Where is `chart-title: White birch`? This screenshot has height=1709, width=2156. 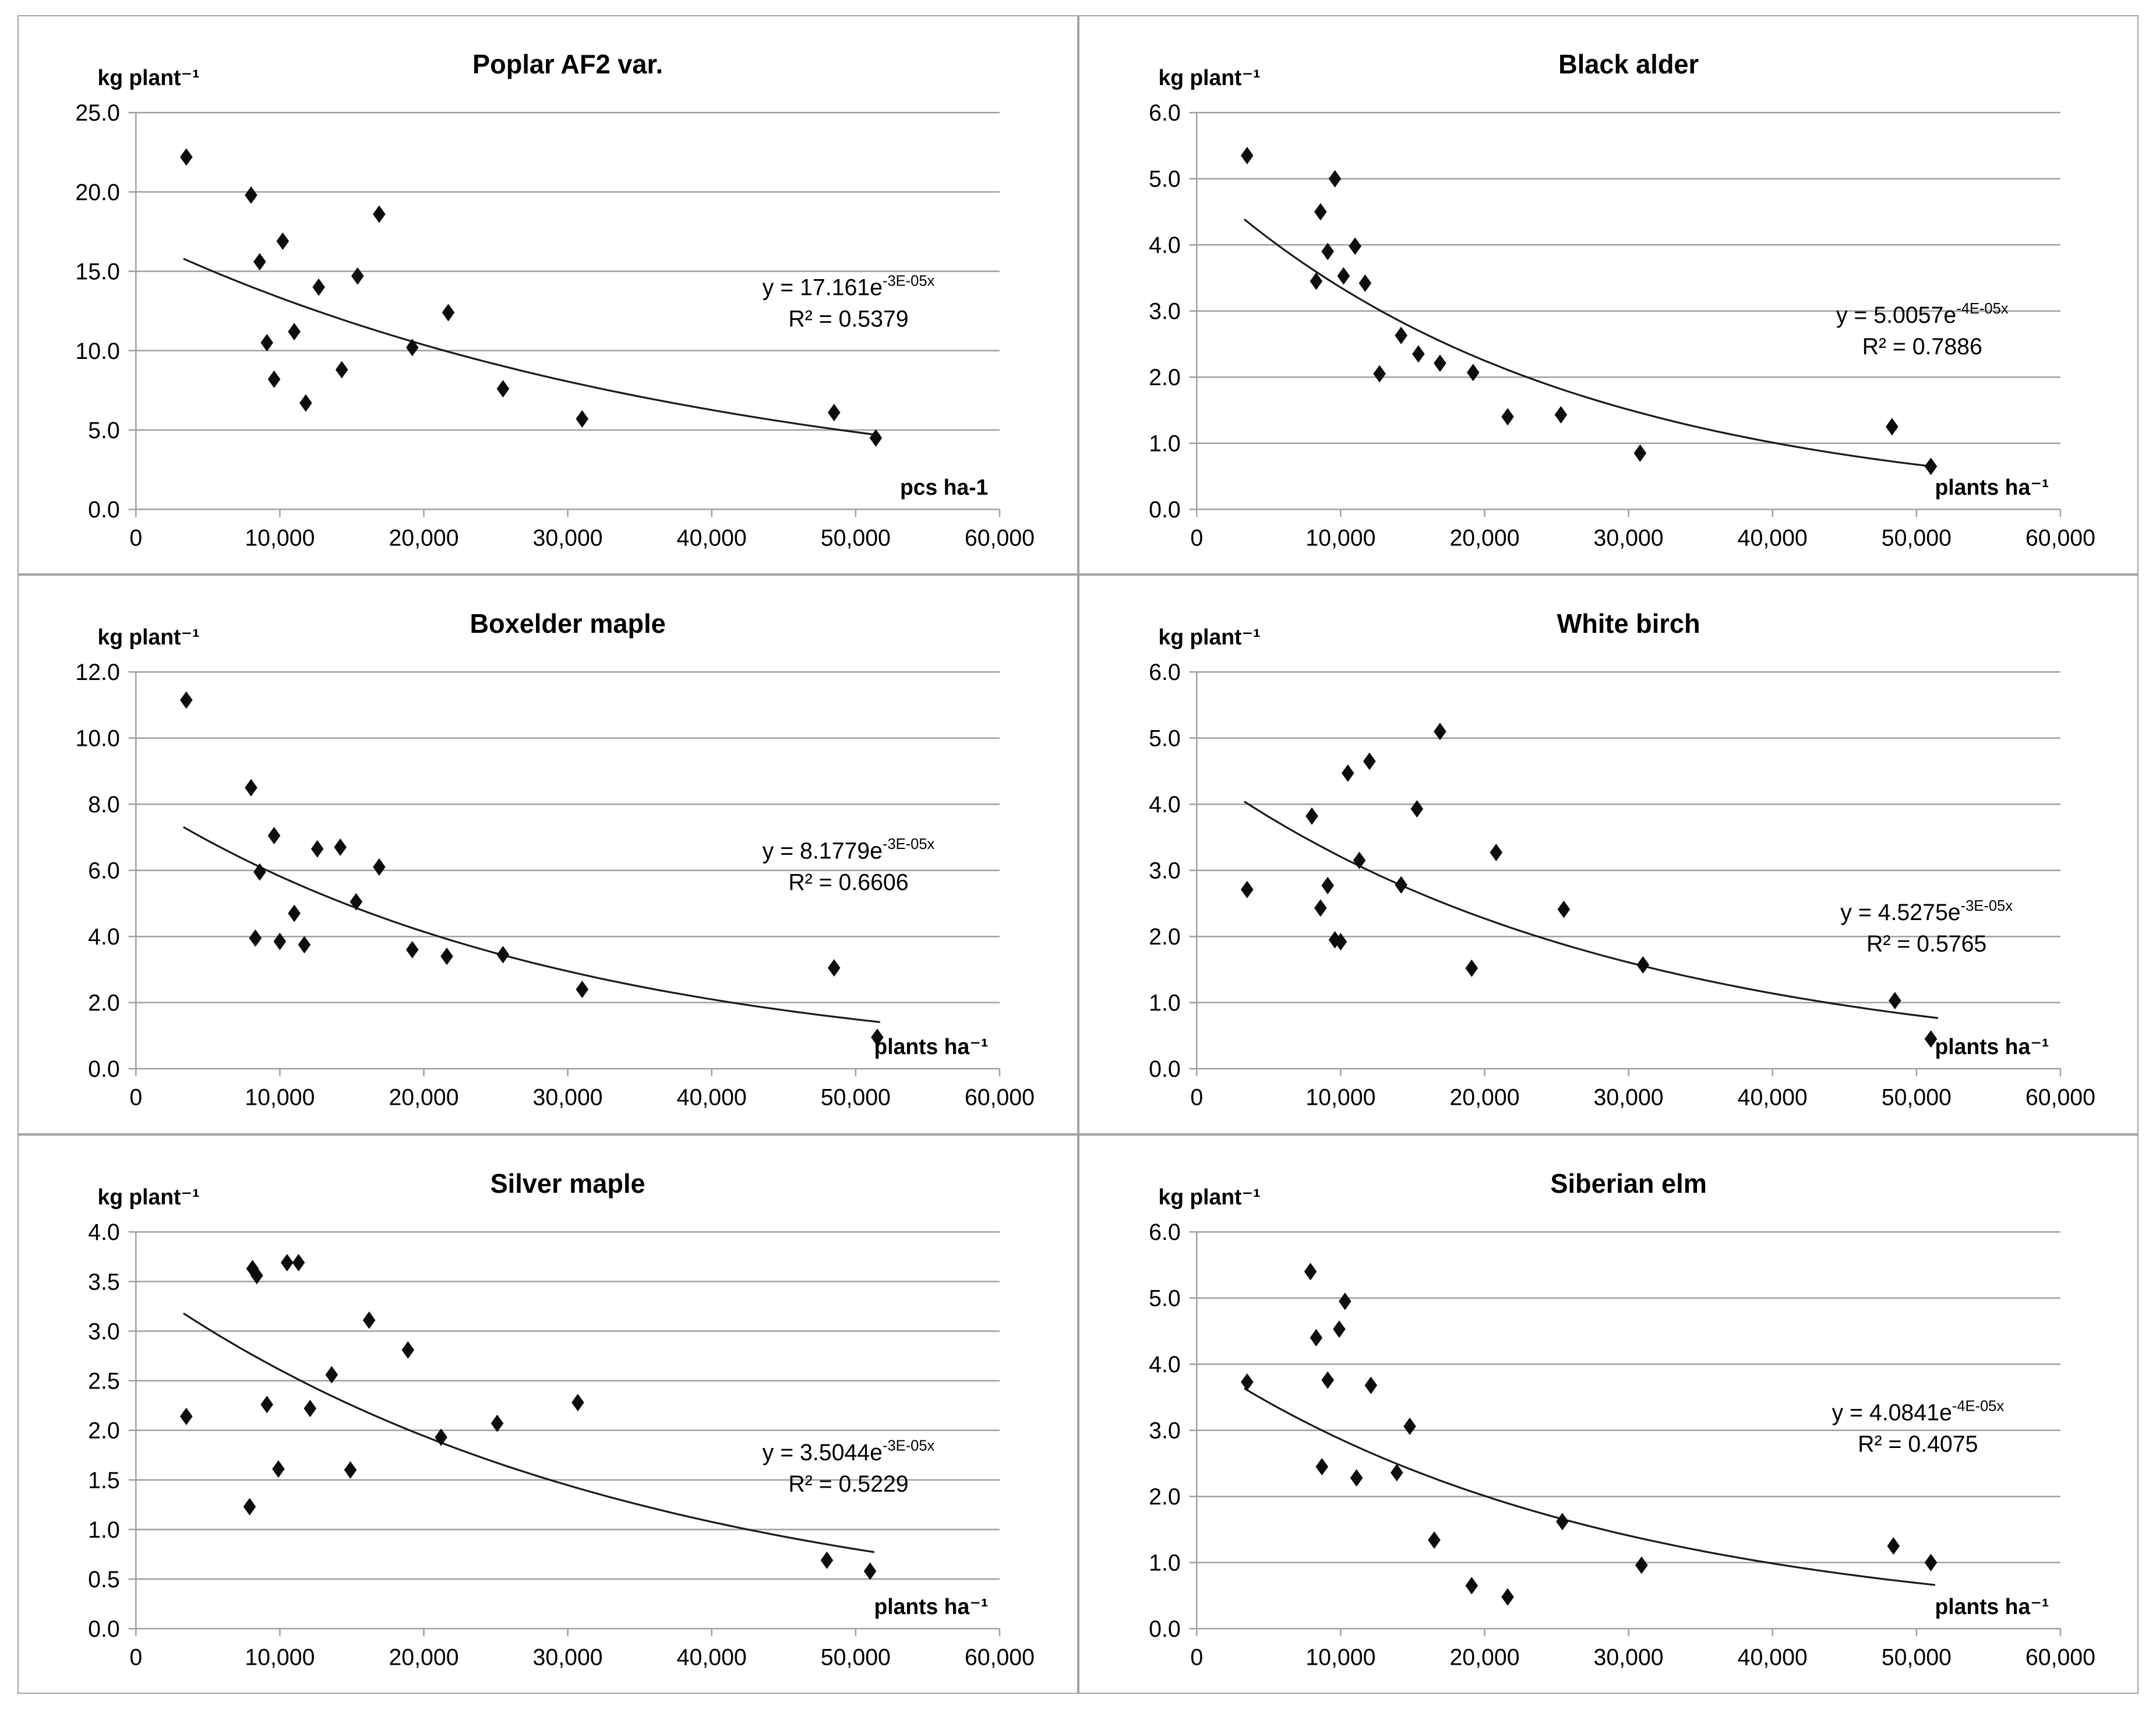 chart-title: White birch is located at coordinates (1628, 624).